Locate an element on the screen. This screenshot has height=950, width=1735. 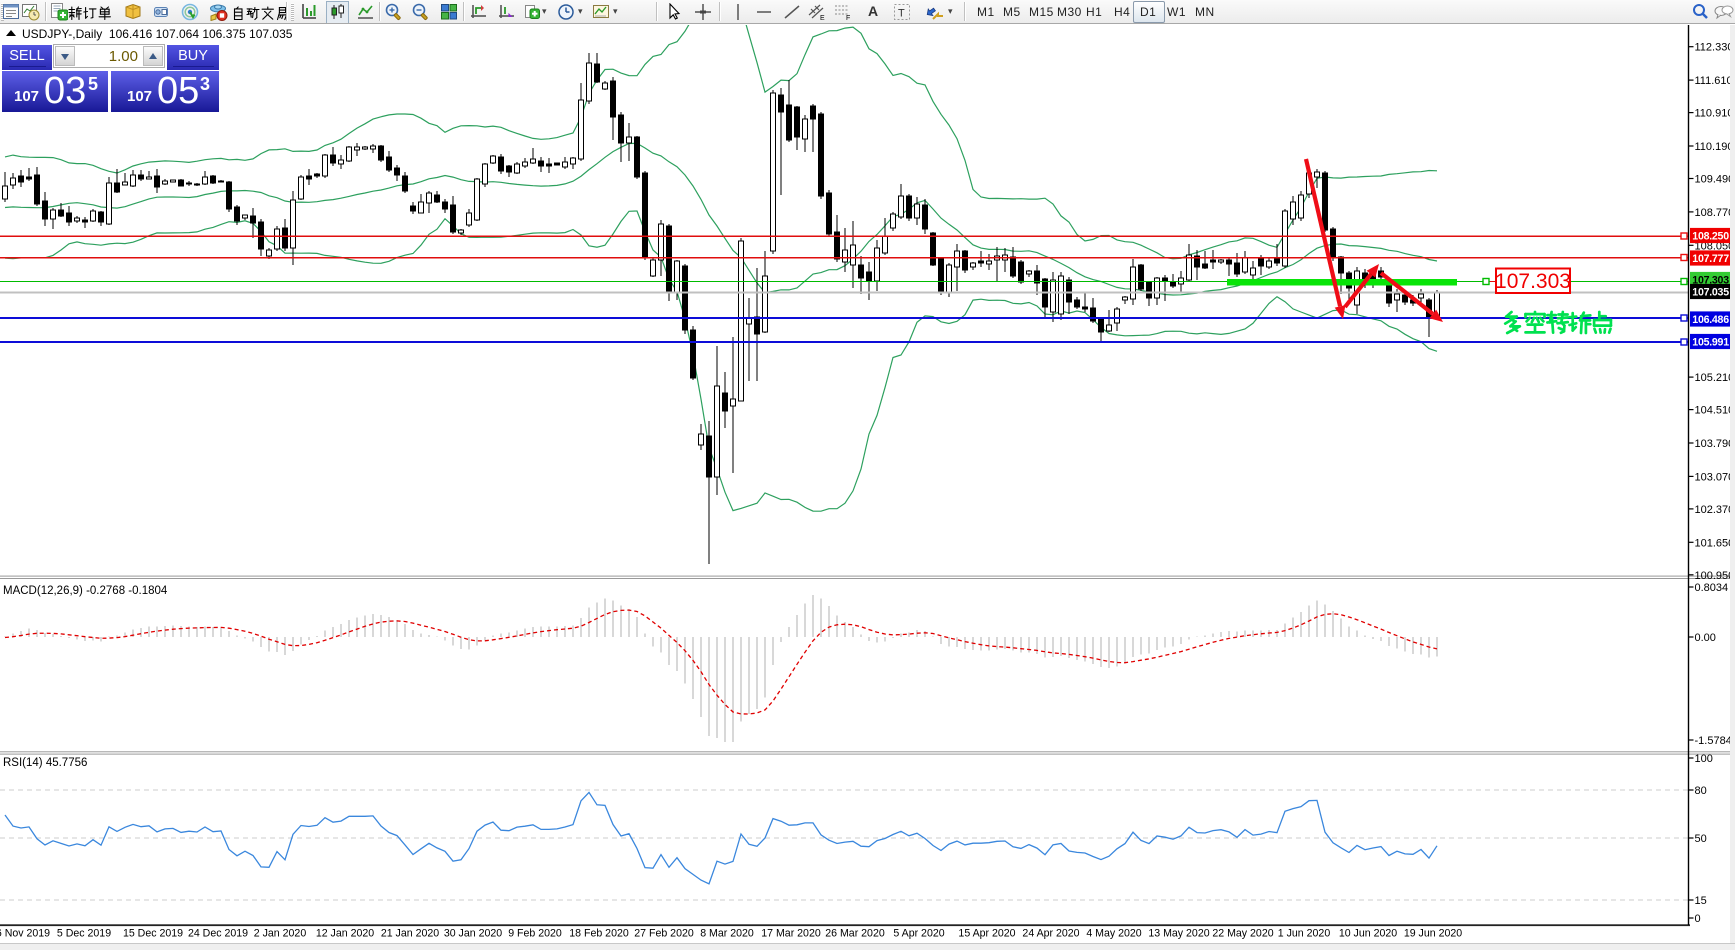
svg-text: 104.510 is located at coordinates (1715, 411).